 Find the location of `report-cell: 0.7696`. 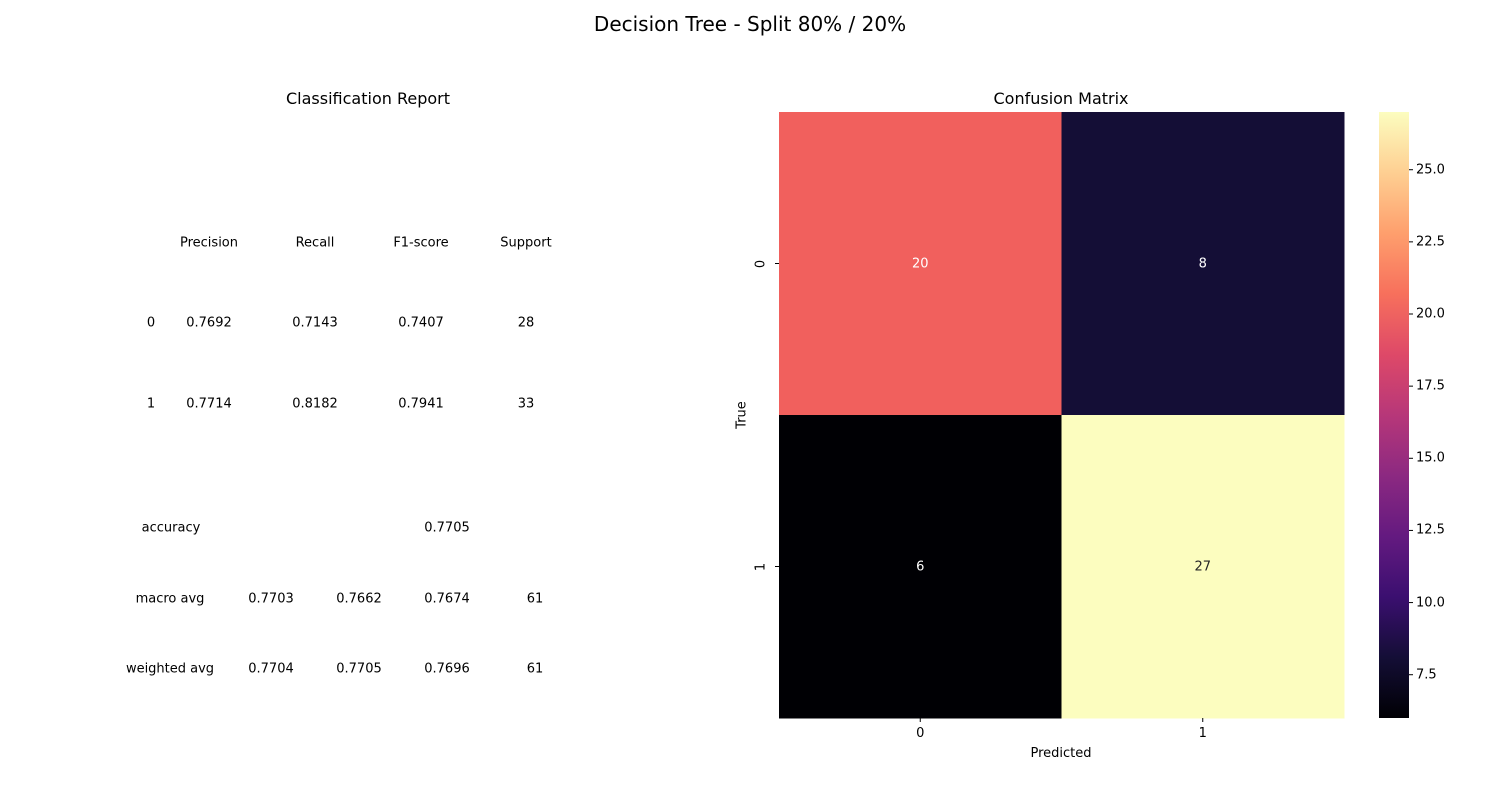

report-cell: 0.7696 is located at coordinates (447, 669).